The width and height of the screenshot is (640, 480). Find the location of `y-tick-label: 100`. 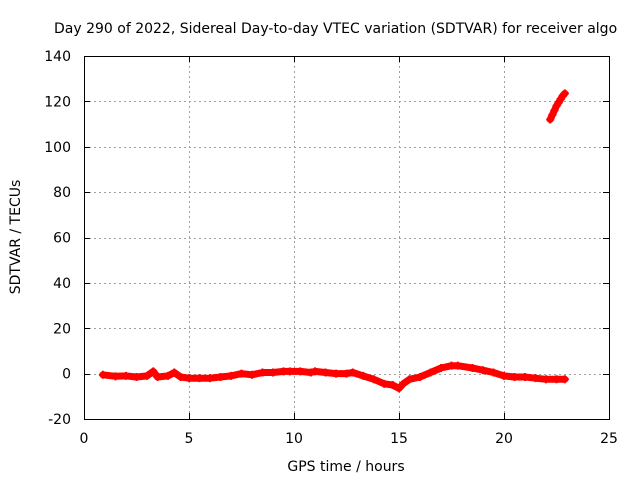

y-tick-label: 100 is located at coordinates (57, 148).